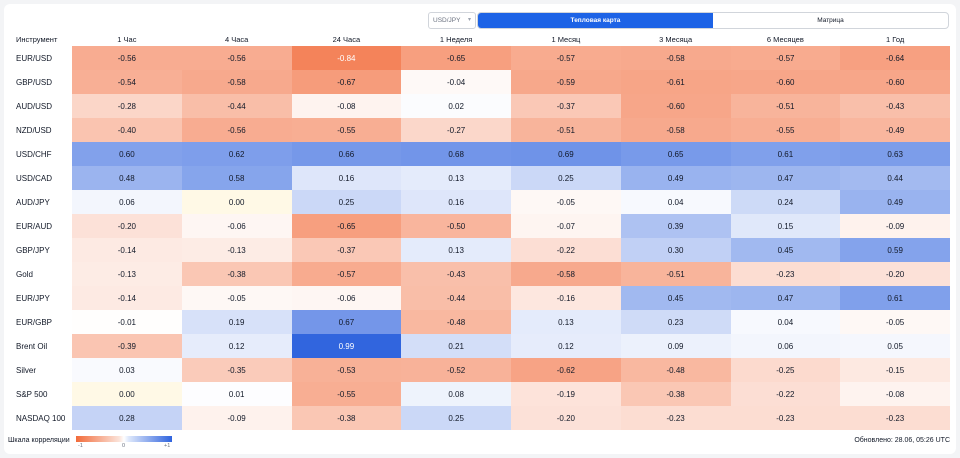 Image resolution: width=960 pixels, height=458 pixels. Describe the element at coordinates (127, 322) in the screenshot. I see `heatmap-cell: -0.01` at that location.